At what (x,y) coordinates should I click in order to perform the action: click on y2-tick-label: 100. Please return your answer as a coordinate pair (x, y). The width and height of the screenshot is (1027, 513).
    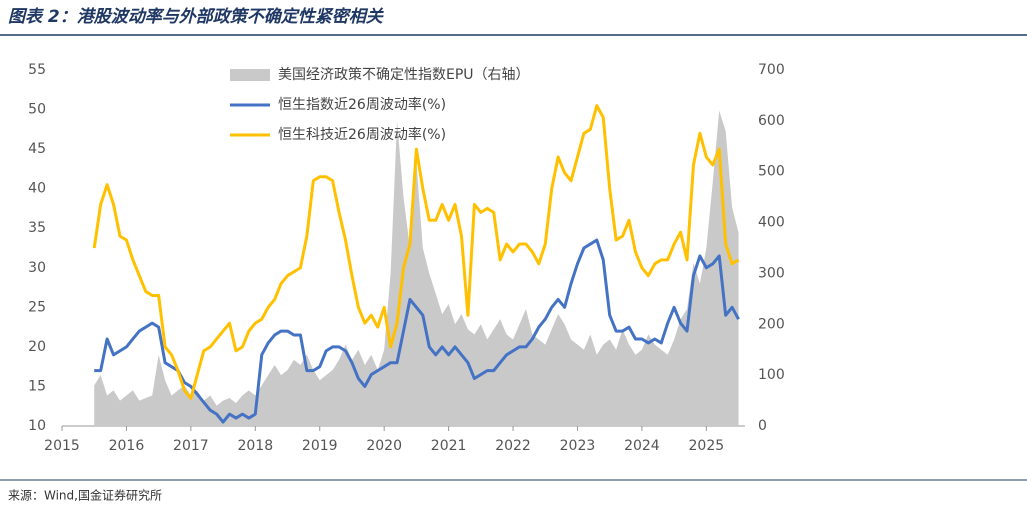
    Looking at the image, I should click on (771, 375).